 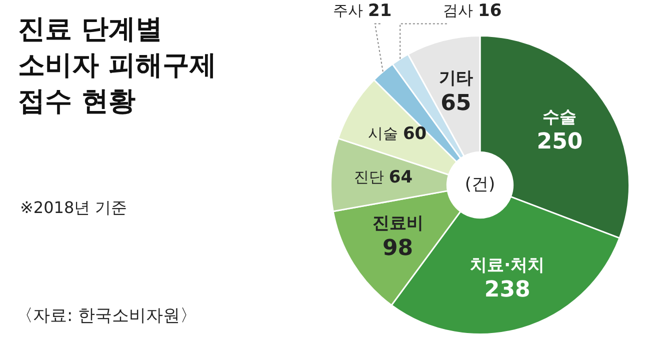 What do you see at coordinates (455, 78) in the screenshot?
I see `slice-label: 기타` at bounding box center [455, 78].